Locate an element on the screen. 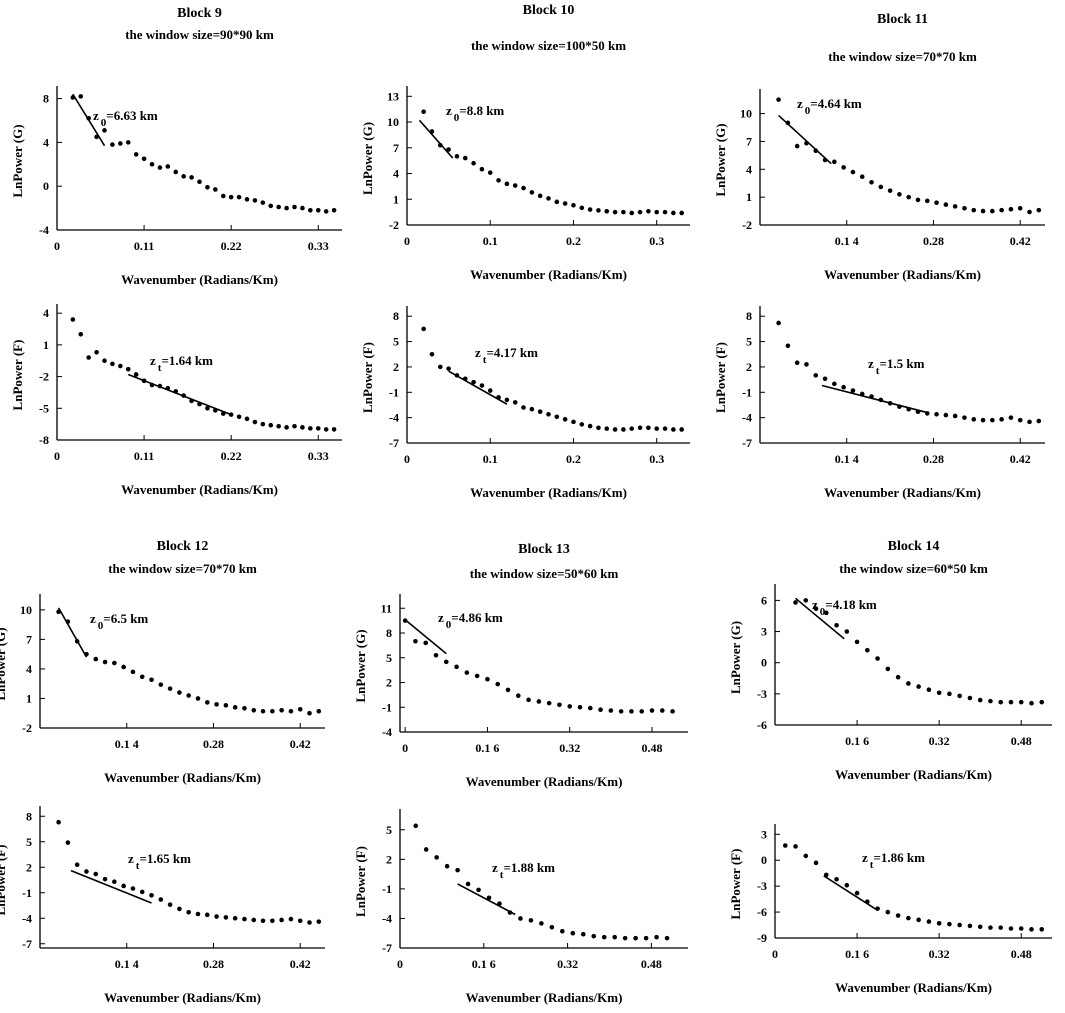 This screenshot has height=1013, width=1065. depth-annotation: z t=1.64 km is located at coordinates (181, 363).